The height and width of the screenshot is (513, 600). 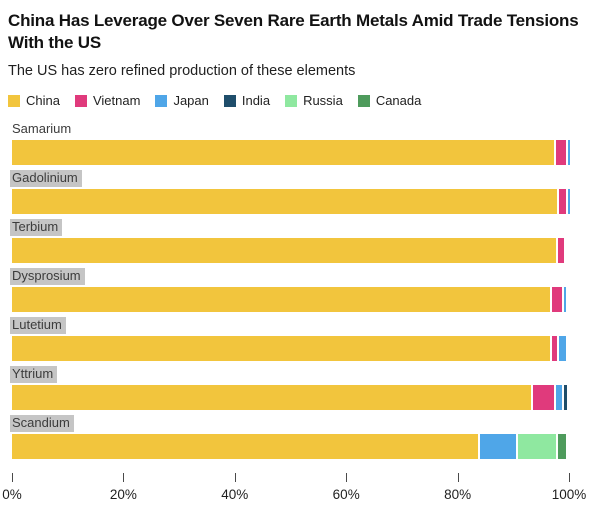 I want to click on row-label: Yttrium, so click(x=34, y=375).